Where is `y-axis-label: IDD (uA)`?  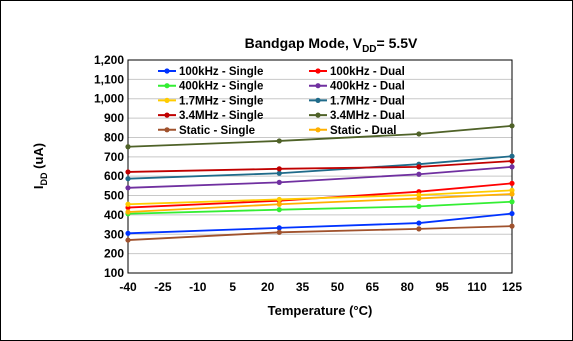
y-axis-label: IDD (uA) is located at coordinates (40, 166).